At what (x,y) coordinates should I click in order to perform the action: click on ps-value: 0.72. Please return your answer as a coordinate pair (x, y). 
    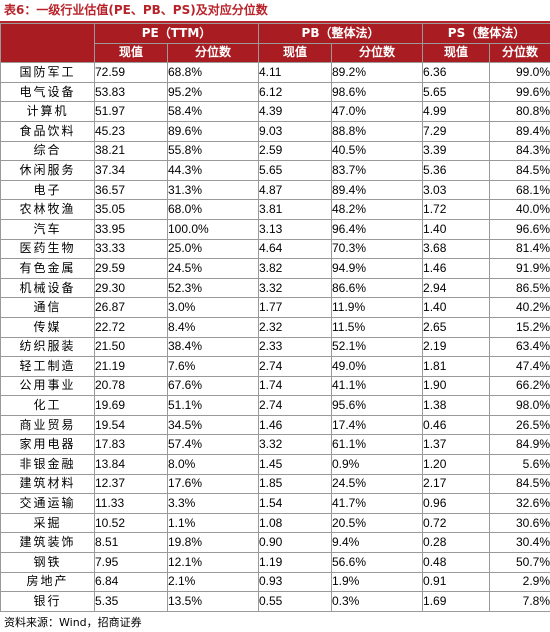
    Looking at the image, I should click on (456, 523).